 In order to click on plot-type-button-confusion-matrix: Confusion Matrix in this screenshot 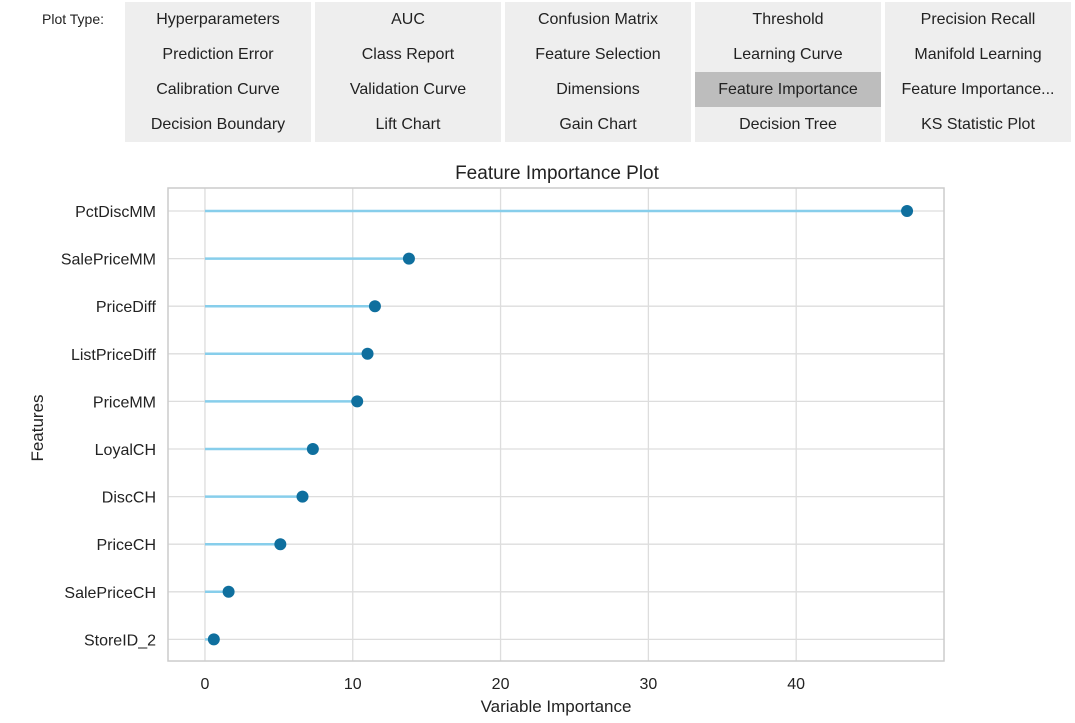, I will do `click(598, 19)`.